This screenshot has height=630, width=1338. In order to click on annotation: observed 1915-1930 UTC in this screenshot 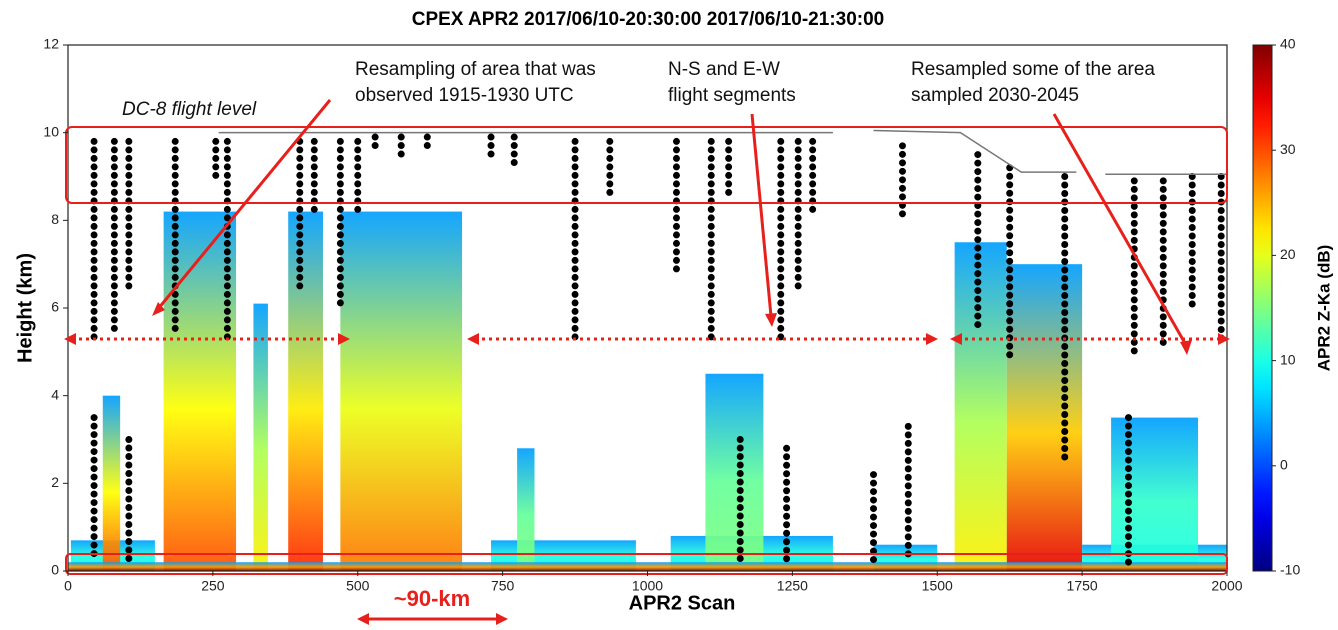, I will do `click(464, 95)`.